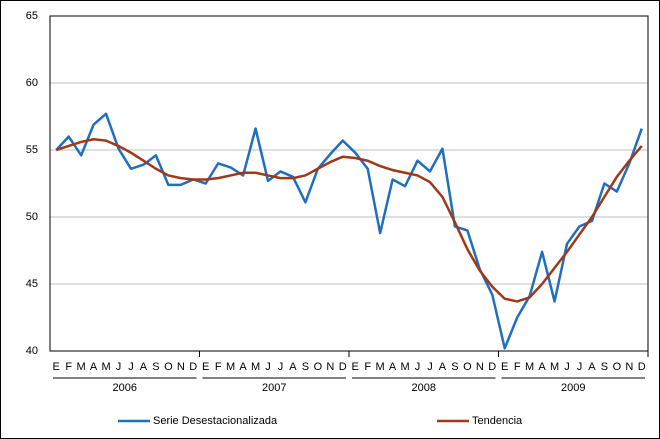 This screenshot has height=439, width=660. What do you see at coordinates (32, 351) in the screenshot?
I see `y-tick-label: 40` at bounding box center [32, 351].